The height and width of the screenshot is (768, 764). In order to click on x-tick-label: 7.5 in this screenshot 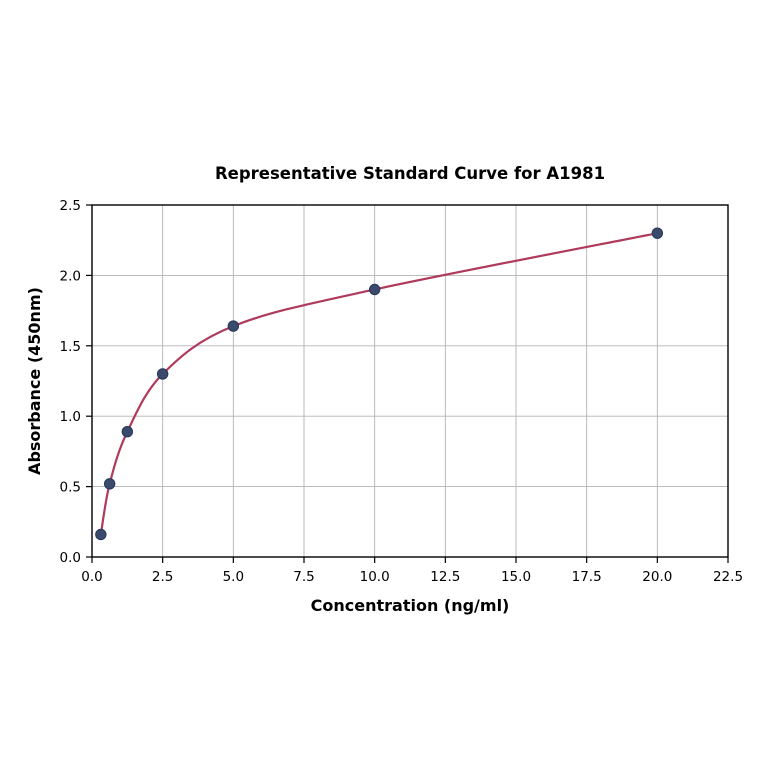, I will do `click(303, 577)`.